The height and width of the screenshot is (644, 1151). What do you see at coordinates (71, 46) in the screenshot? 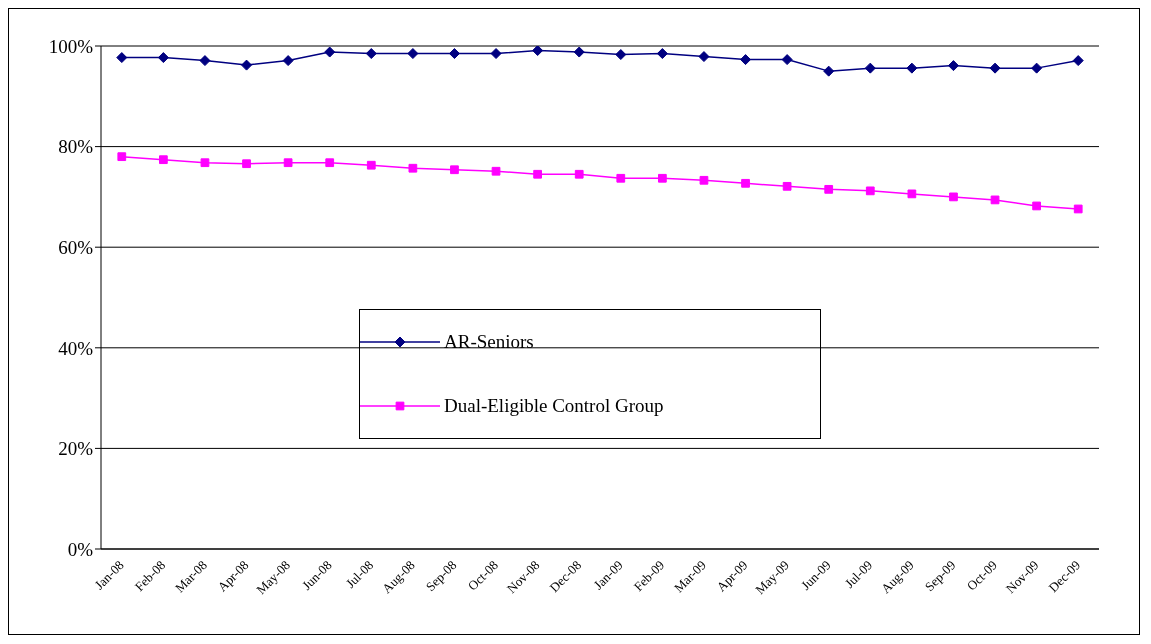
I see `y-tick-label: 100%` at bounding box center [71, 46].